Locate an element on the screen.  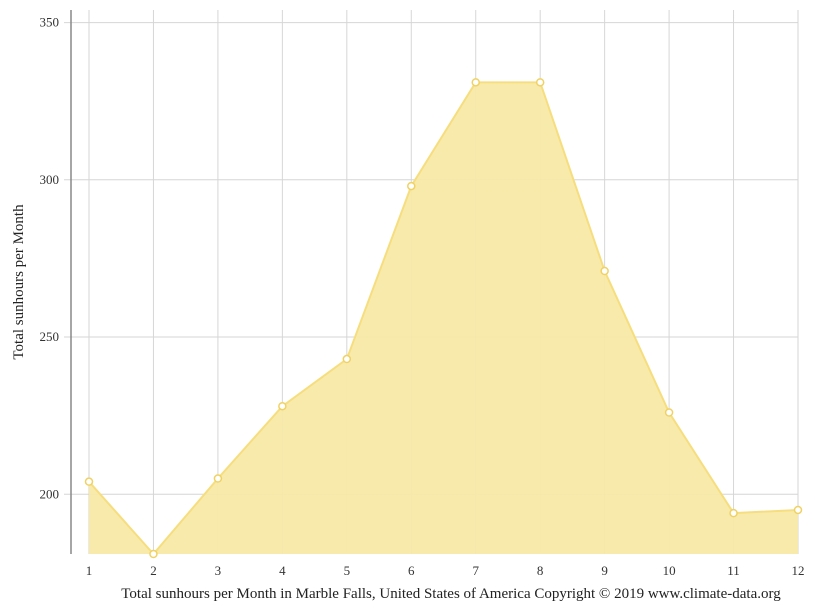
x-tick-label: 8 is located at coordinates (540, 570).